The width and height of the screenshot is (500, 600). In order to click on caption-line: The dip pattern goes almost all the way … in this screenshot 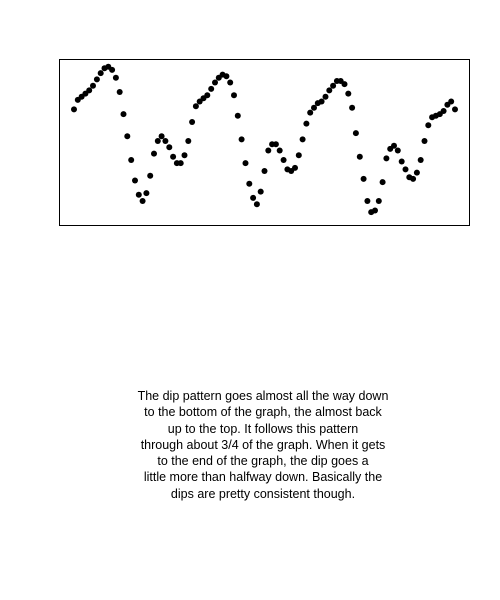, I will do `click(263, 396)`.